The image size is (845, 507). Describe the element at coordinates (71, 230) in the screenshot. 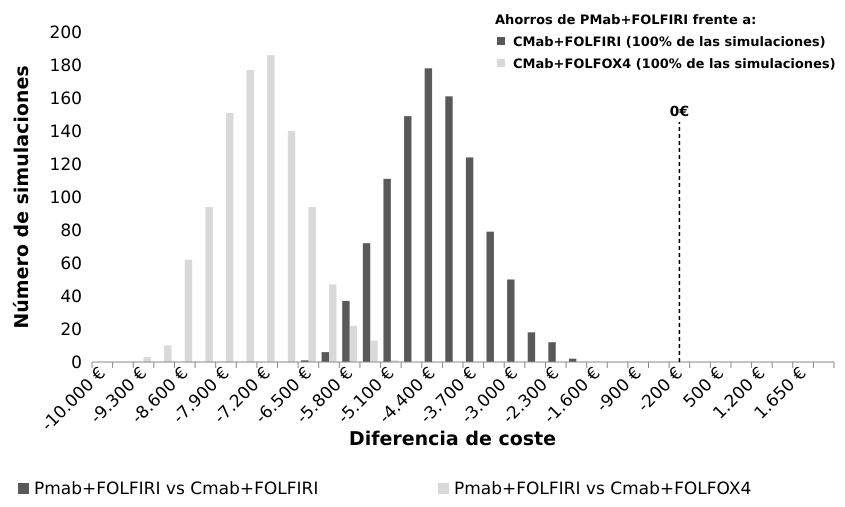

I see `y-tick-label: 80` at that location.